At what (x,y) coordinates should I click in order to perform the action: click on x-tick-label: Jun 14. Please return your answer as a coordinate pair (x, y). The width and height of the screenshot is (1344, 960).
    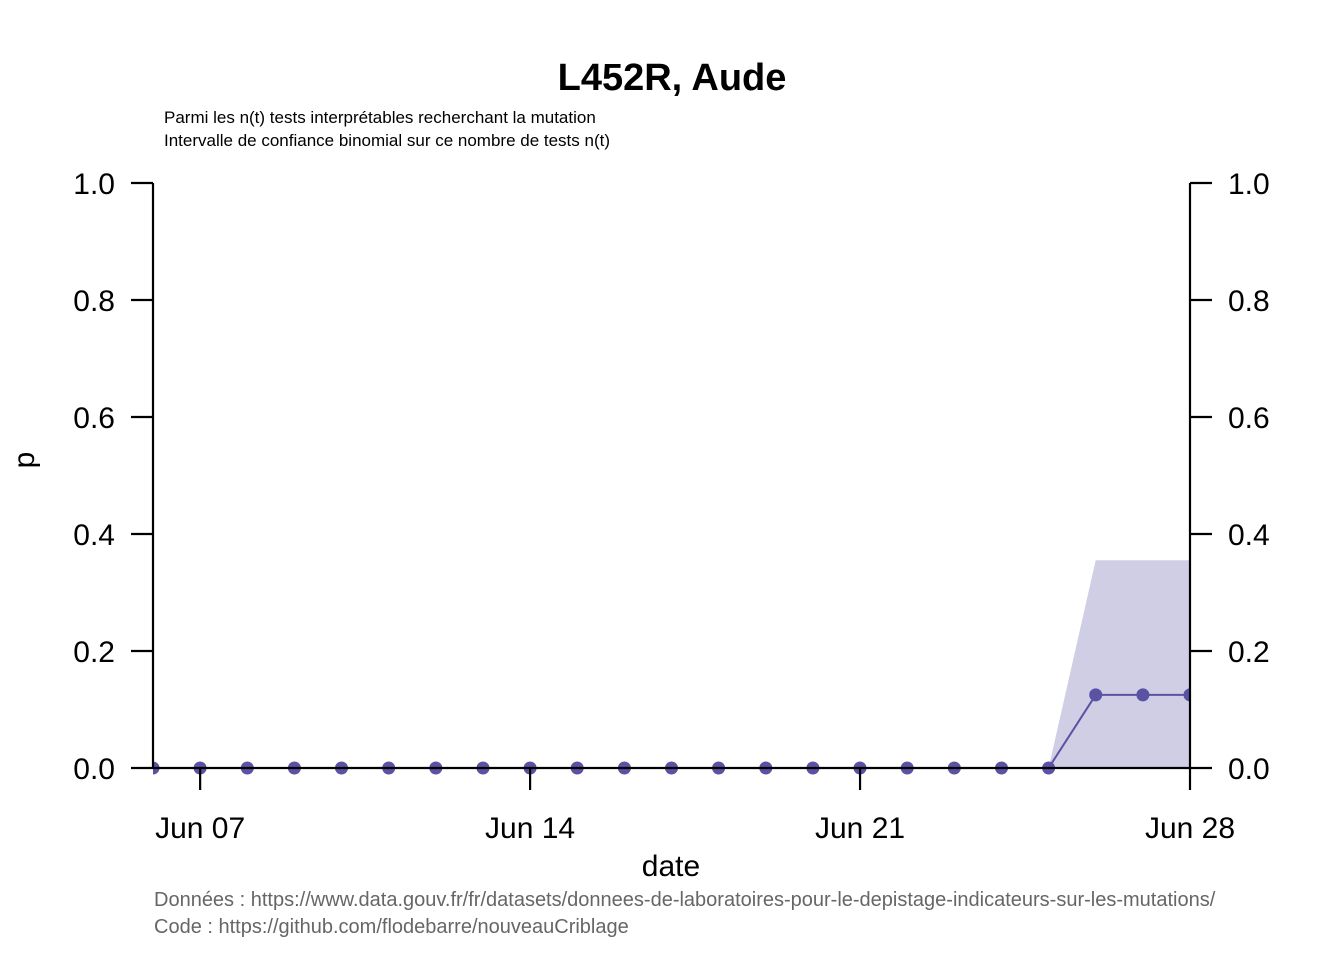
    Looking at the image, I should click on (530, 828).